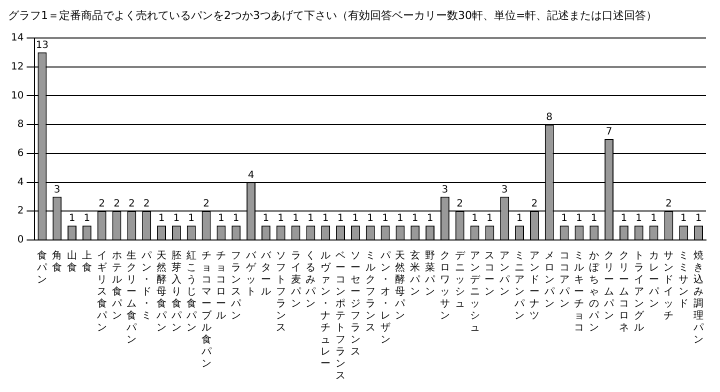 The image size is (720, 392). What do you see at coordinates (42, 268) in the screenshot?
I see `x-tick-label: 食パン` at bounding box center [42, 268].